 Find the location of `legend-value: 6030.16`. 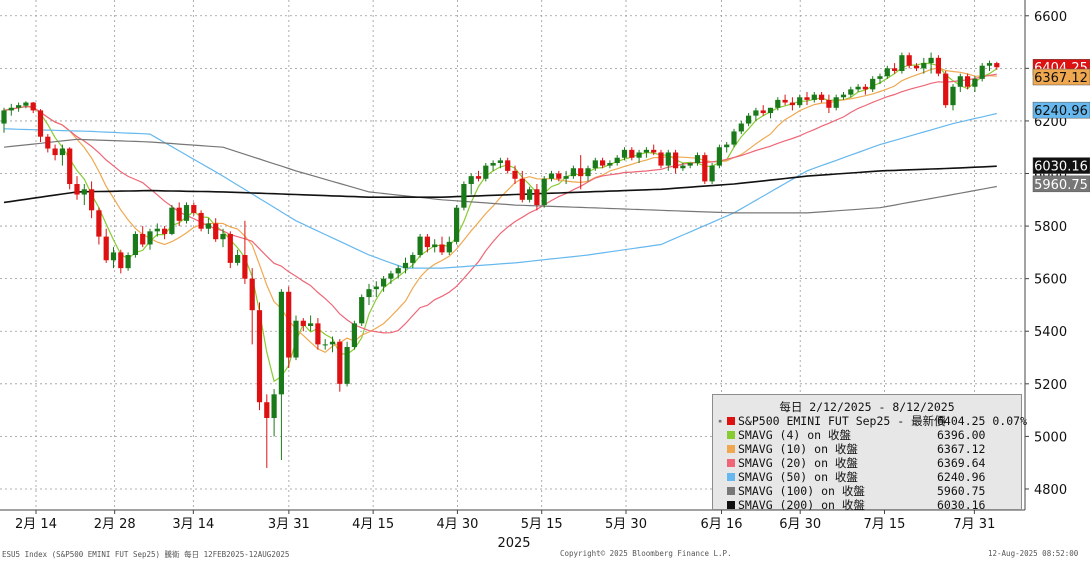

legend-value: 6030.16 is located at coordinates (961, 505).